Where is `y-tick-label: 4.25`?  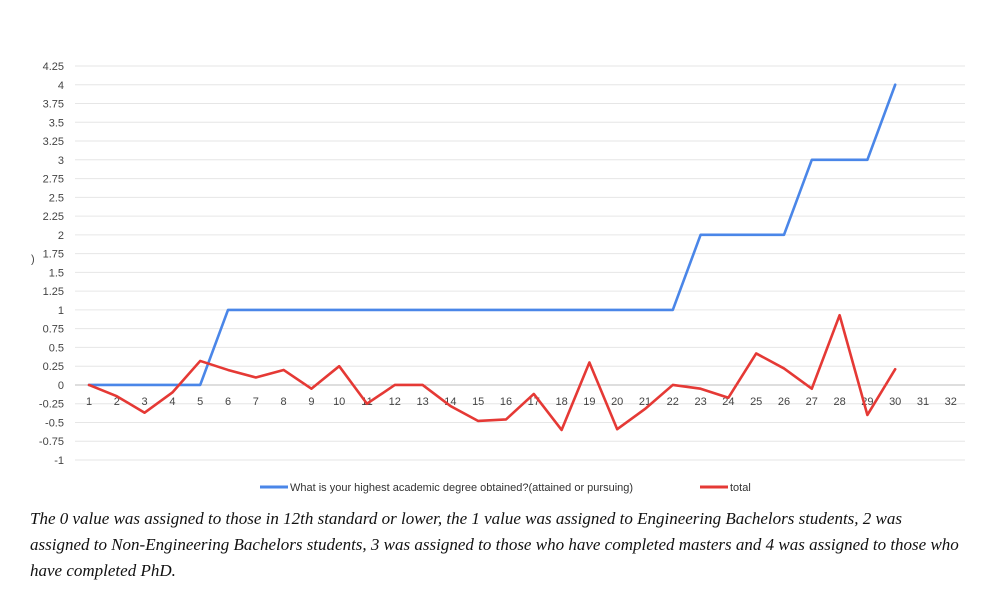 y-tick-label: 4.25 is located at coordinates (53, 67).